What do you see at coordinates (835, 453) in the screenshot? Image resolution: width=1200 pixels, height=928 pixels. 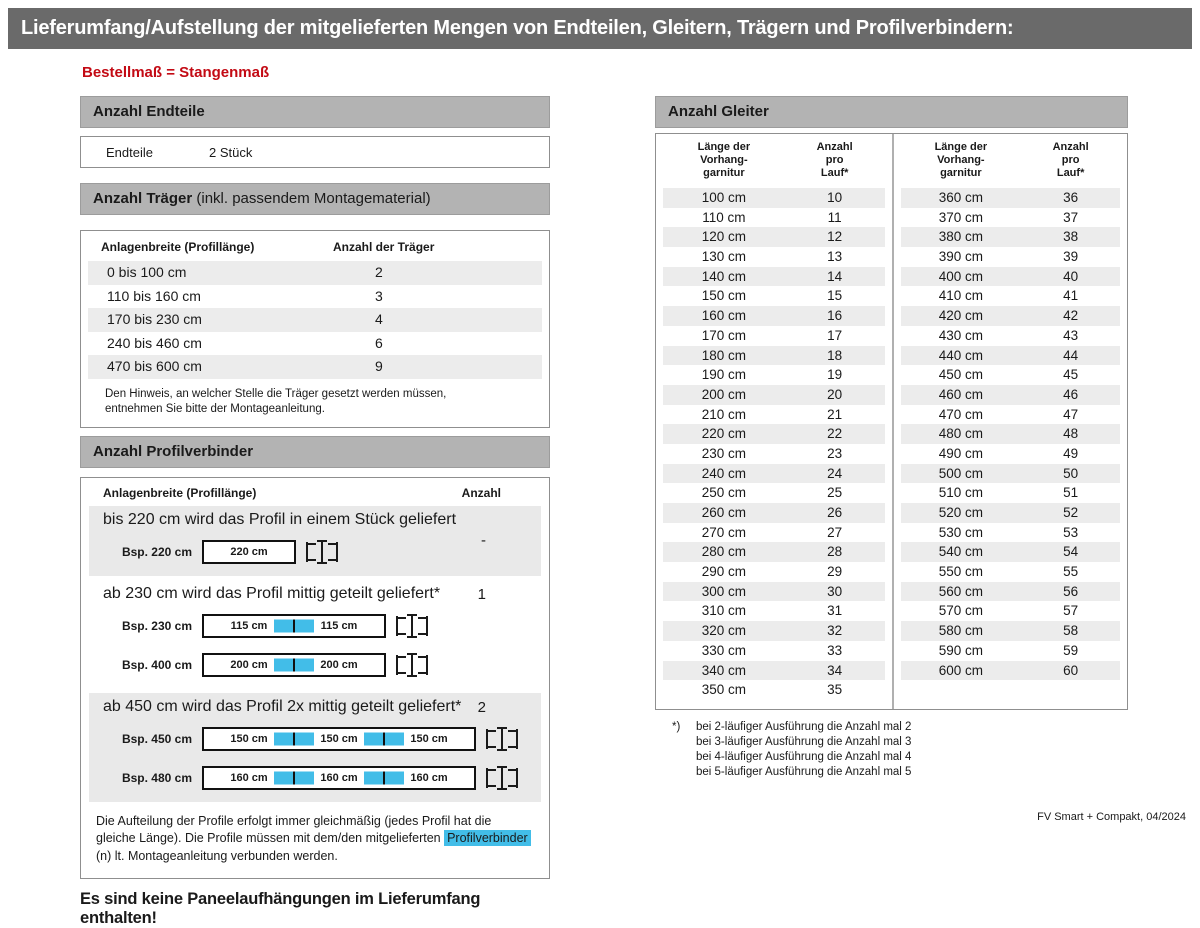 I see `gleiter-count-cell: 23` at bounding box center [835, 453].